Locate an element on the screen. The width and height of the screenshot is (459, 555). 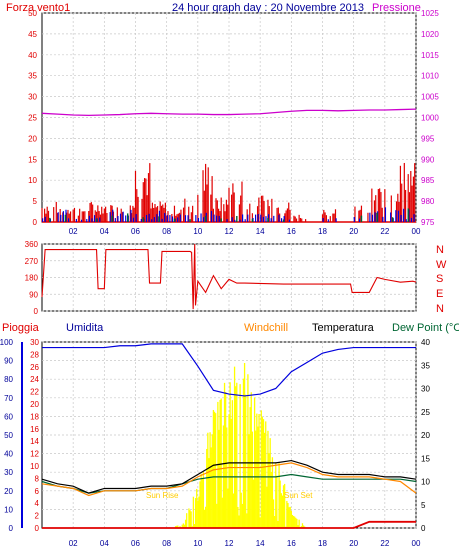
rain-axis-tick: 30 is located at coordinates (34, 342).